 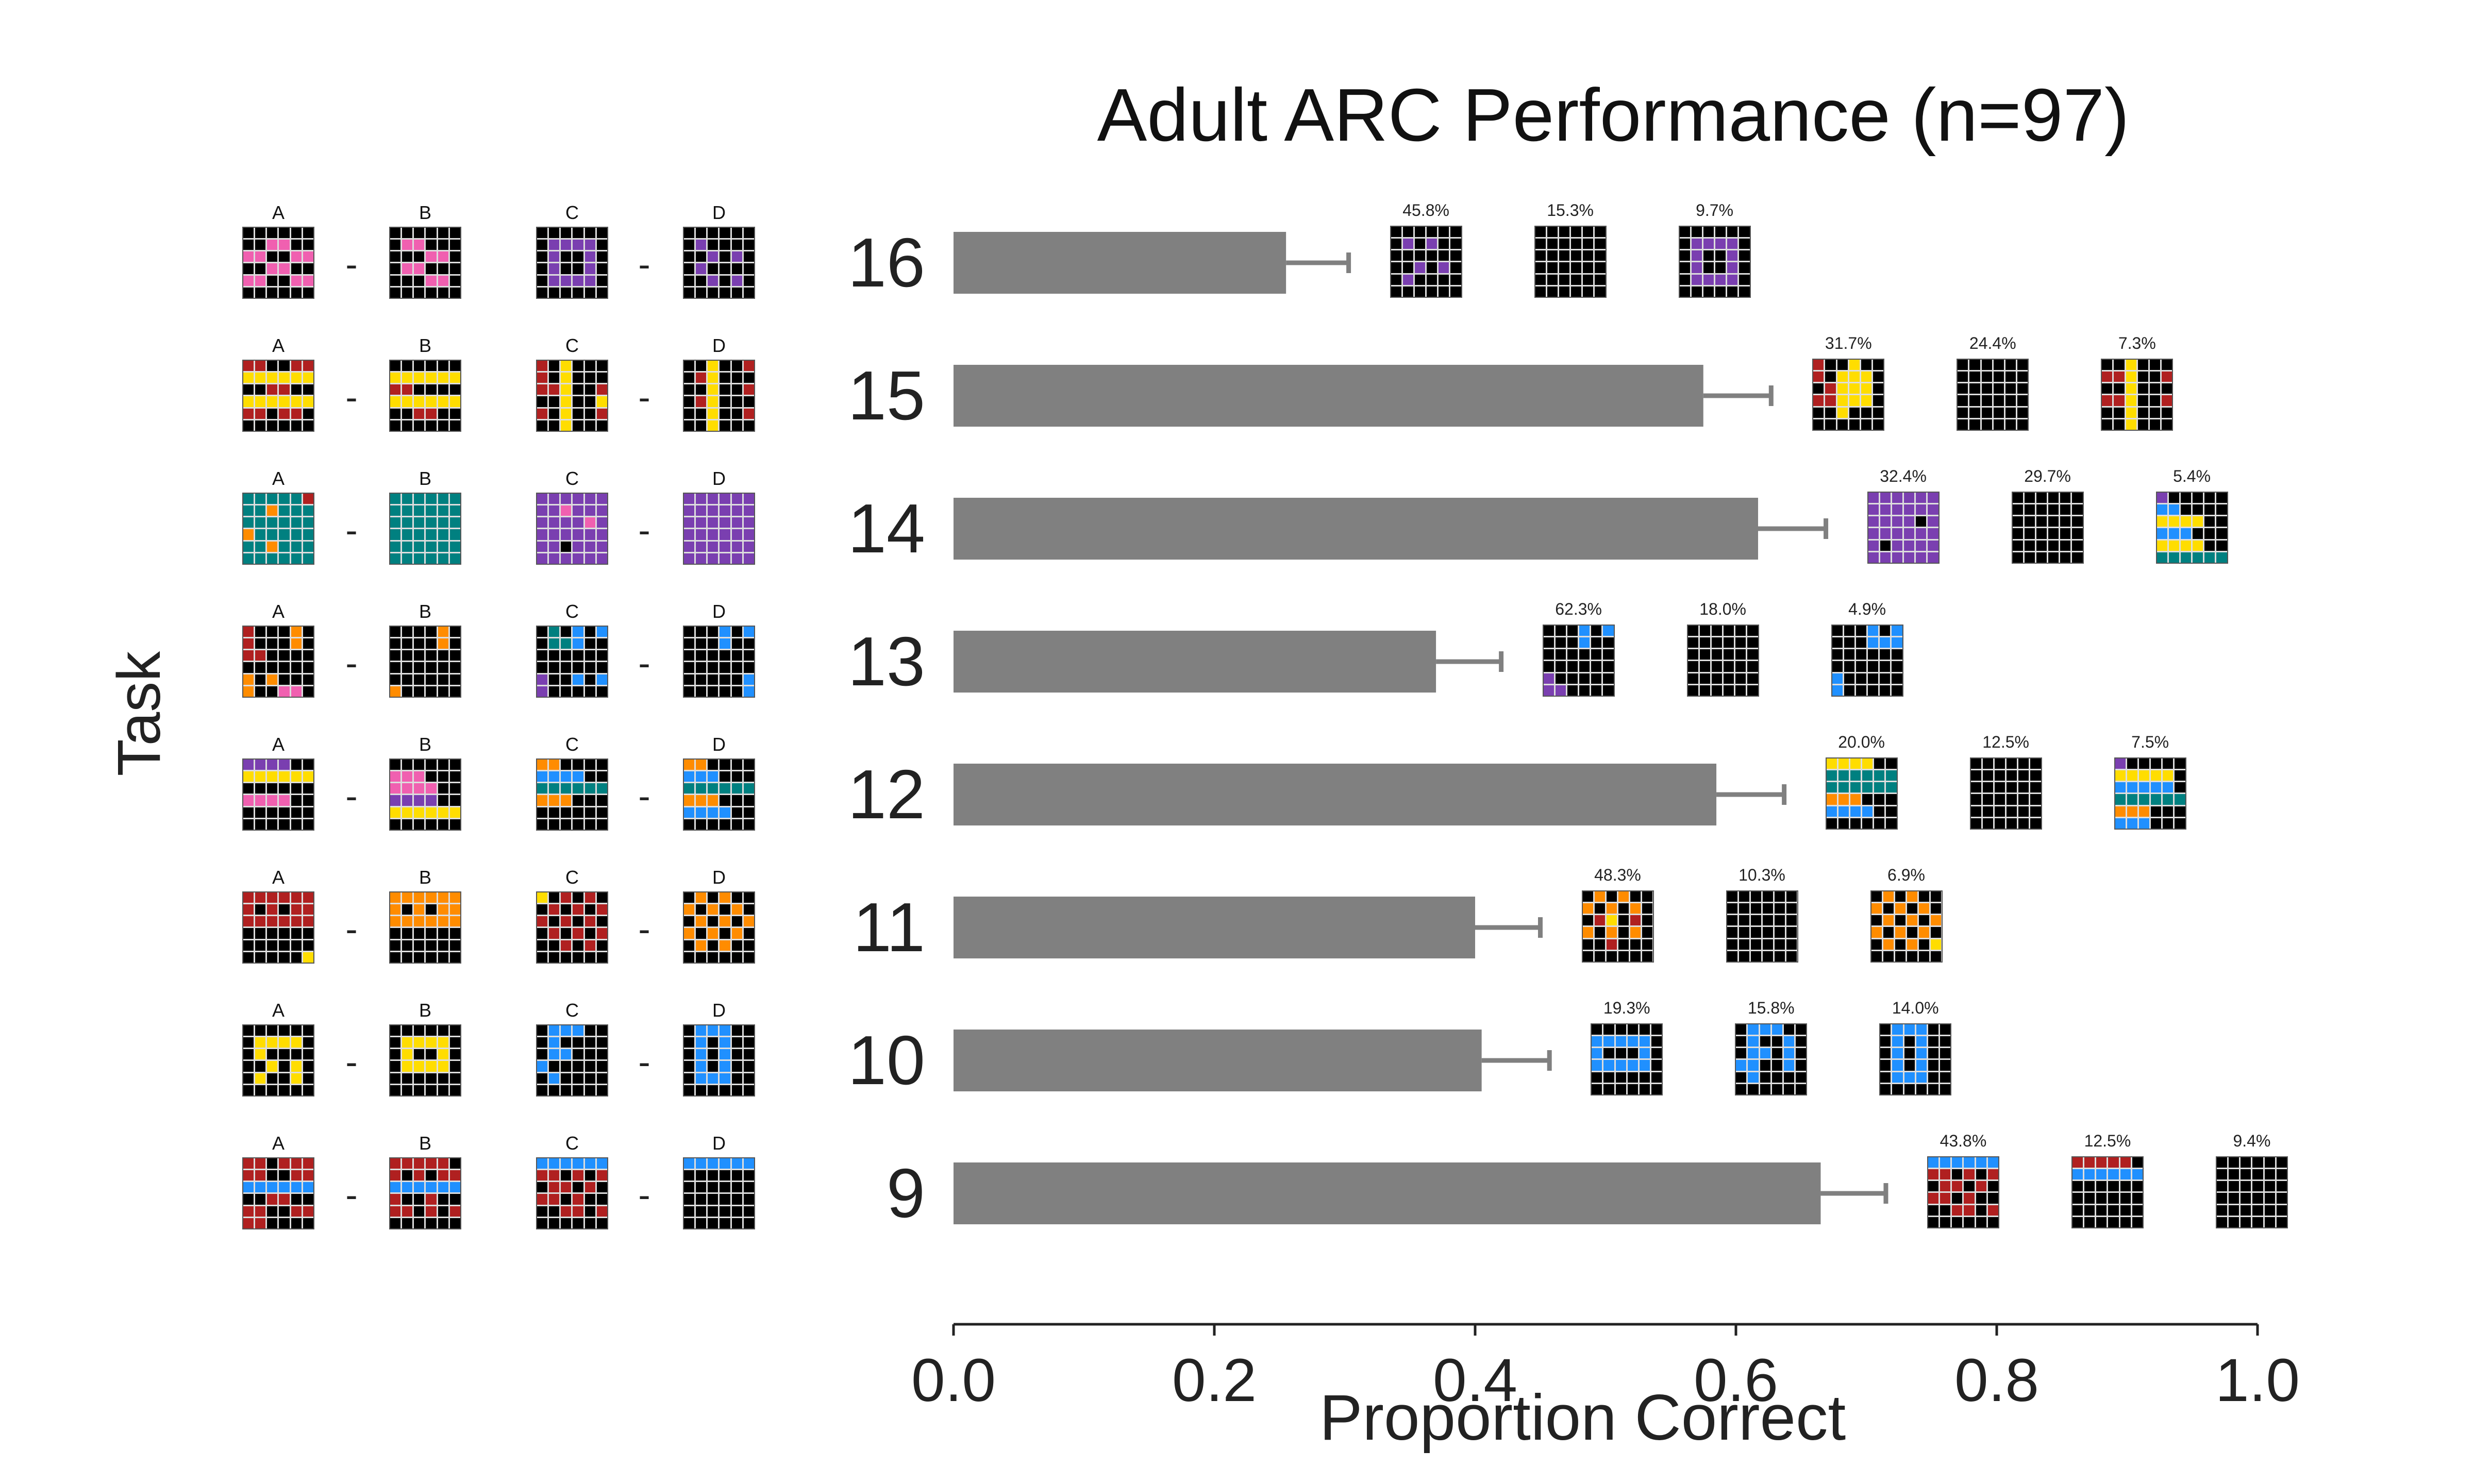 What do you see at coordinates (1848, 343) in the screenshot?
I see `error-response-percent: 31.7%` at bounding box center [1848, 343].